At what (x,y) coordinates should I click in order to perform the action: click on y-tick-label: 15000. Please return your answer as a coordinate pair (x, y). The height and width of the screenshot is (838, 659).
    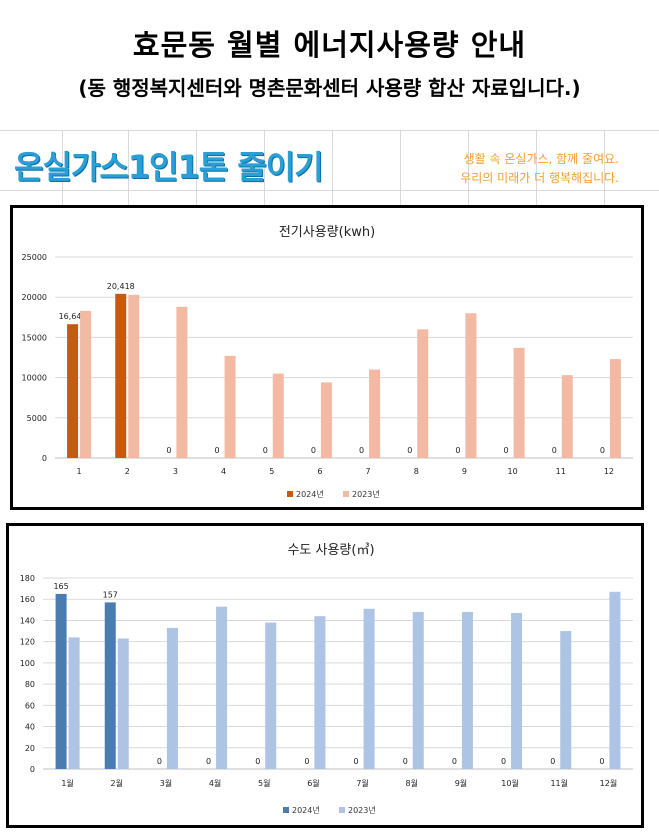
    Looking at the image, I should click on (34, 337).